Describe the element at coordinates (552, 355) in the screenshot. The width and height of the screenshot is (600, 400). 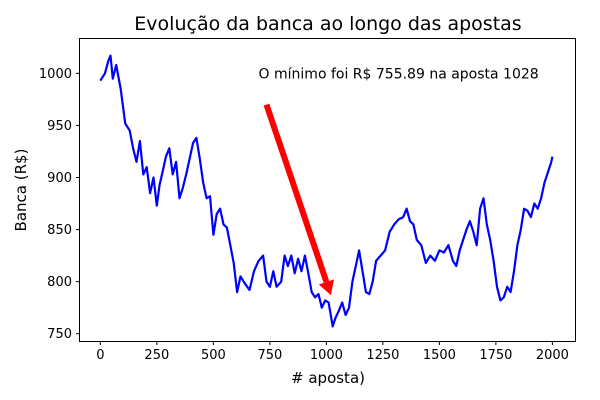
I see `x-tick-label: 2000` at that location.